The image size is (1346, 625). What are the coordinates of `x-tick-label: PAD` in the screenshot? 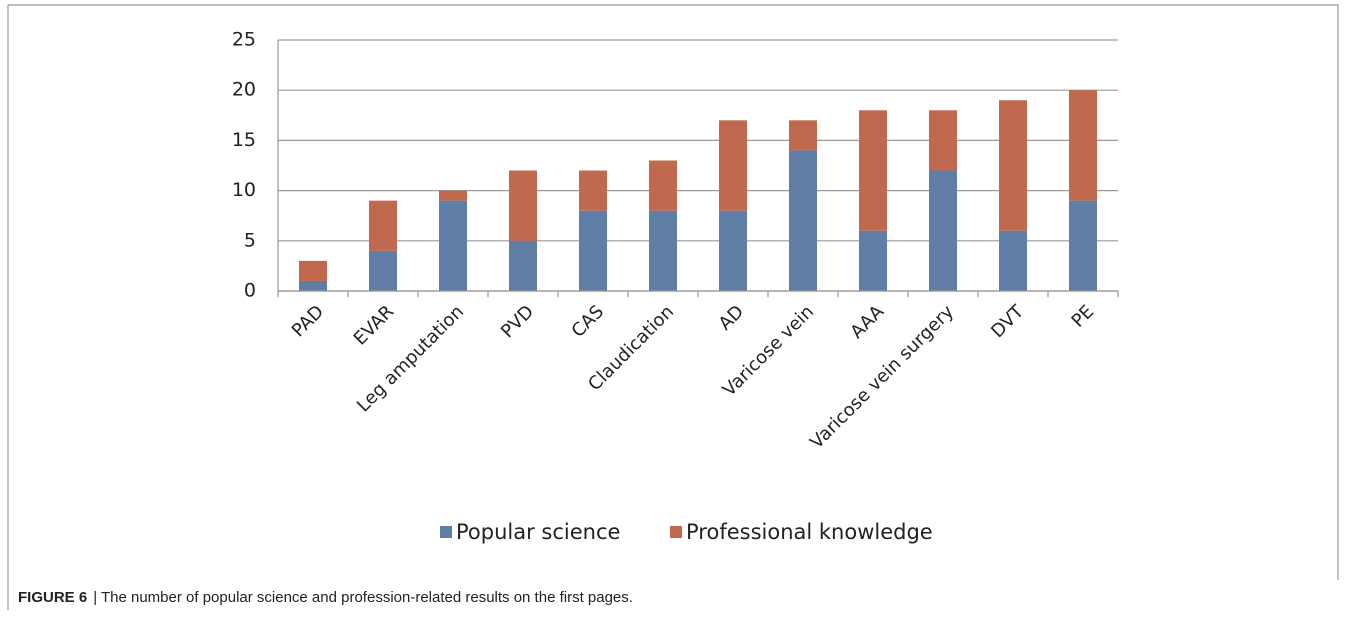 It's located at (308, 321).